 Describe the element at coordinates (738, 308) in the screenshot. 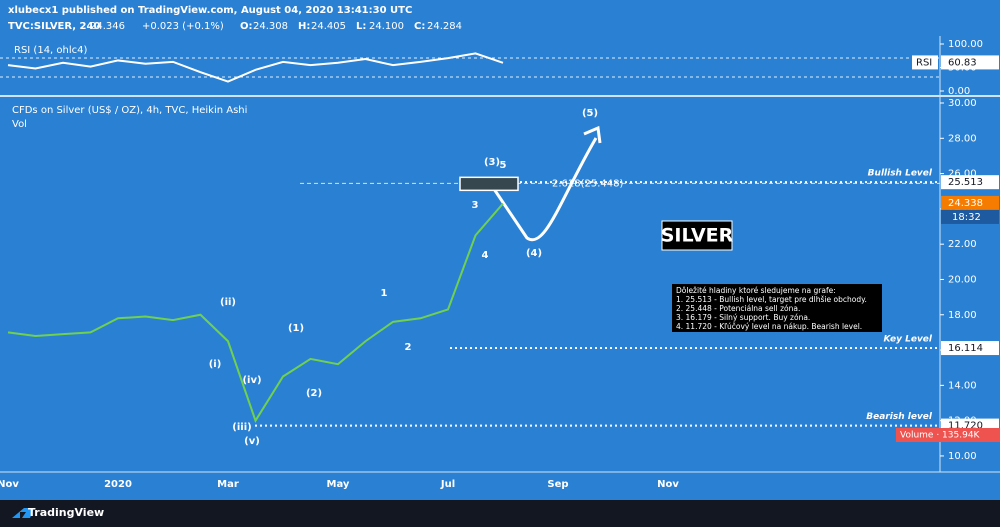

I see `note-line: 2. 25.448 - Potenciálna sell zóna.` at that location.